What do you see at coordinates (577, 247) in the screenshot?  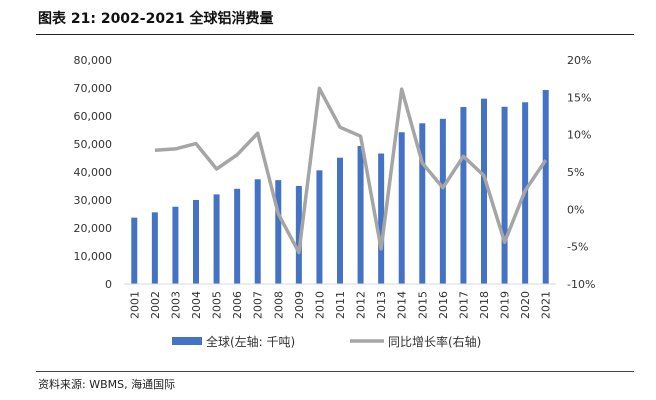 I see `right-tick-label: -5%` at bounding box center [577, 247].